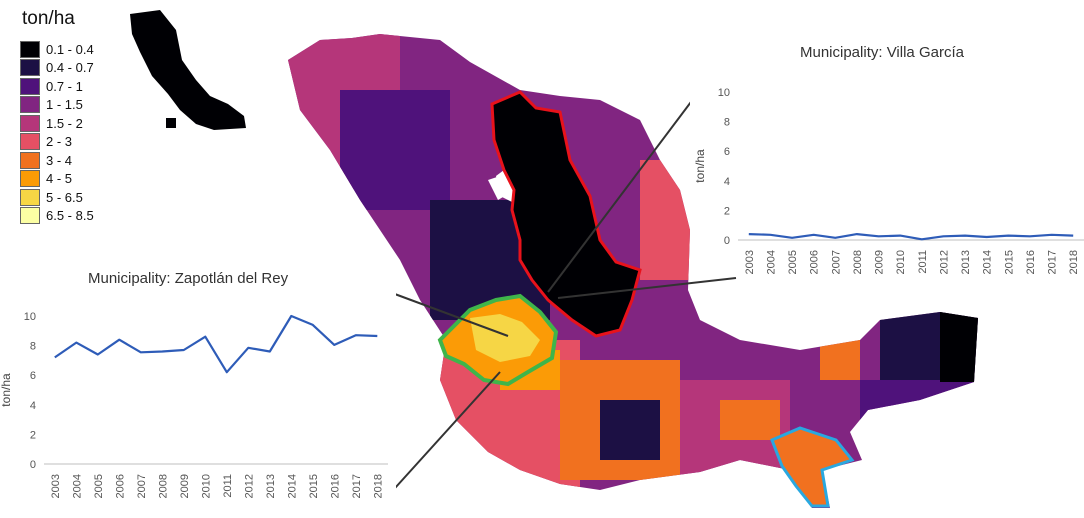 The height and width of the screenshot is (518, 1084). Describe the element at coordinates (70, 68) in the screenshot. I see `legend-label: 0.4 - 0.7` at that location.